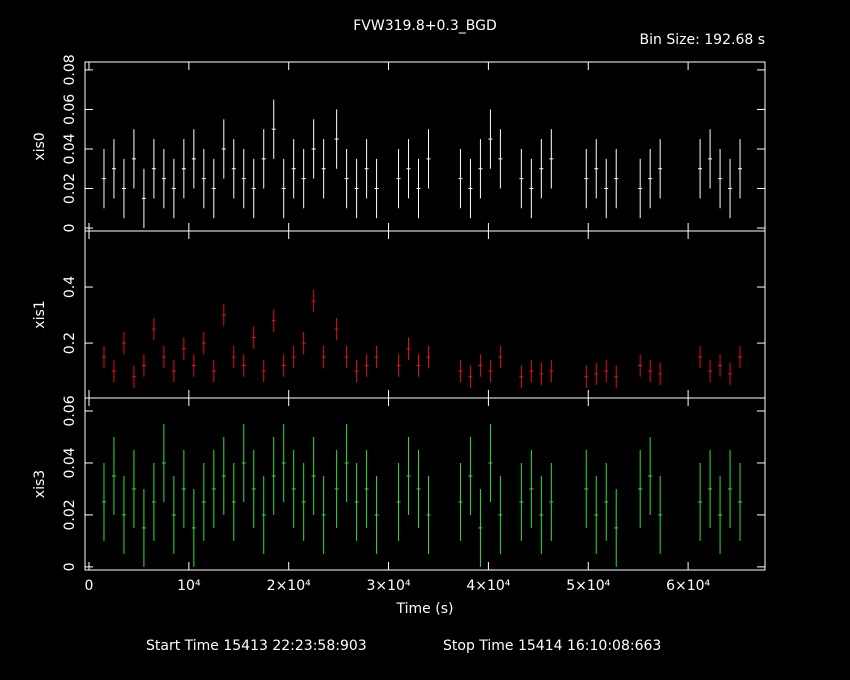  What do you see at coordinates (702, 40) in the screenshot?
I see `bin-size: Bin Size: 192.68 s` at bounding box center [702, 40].